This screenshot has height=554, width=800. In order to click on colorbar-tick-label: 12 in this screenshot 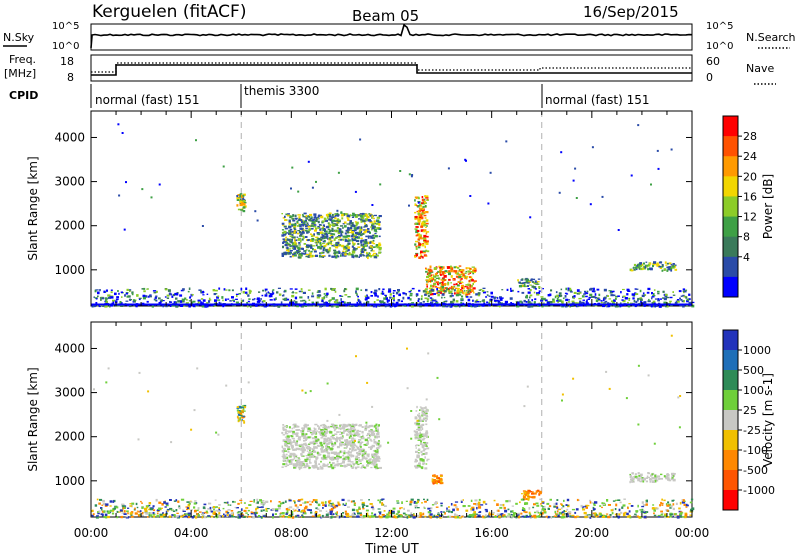, I will do `click(750, 217)`.